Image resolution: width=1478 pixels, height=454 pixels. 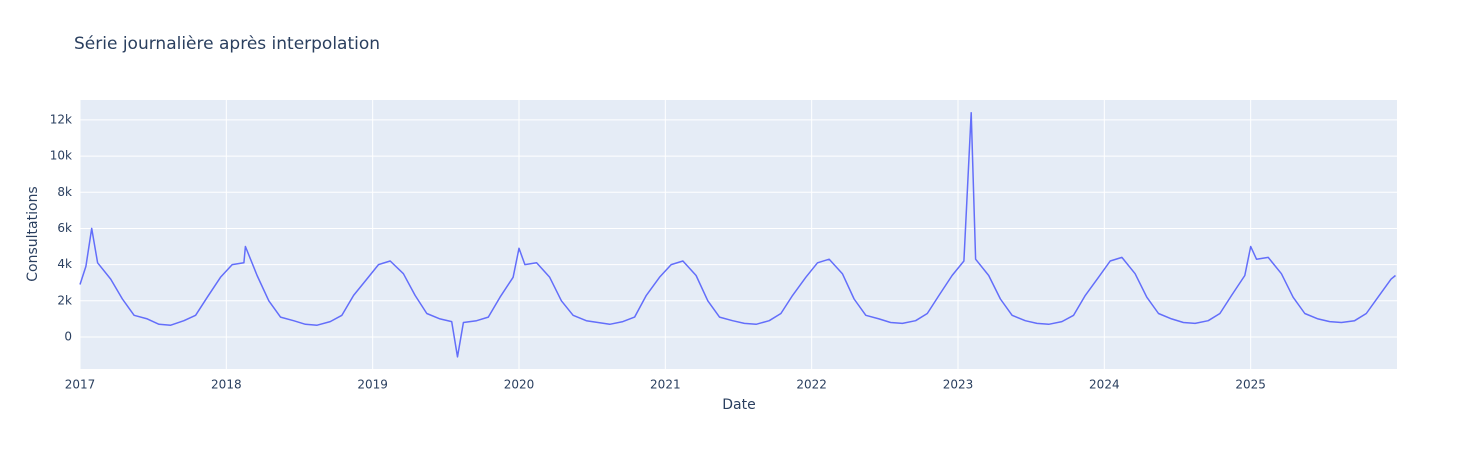 What do you see at coordinates (80, 385) in the screenshot?
I see `x-tick-label: 2017` at bounding box center [80, 385].